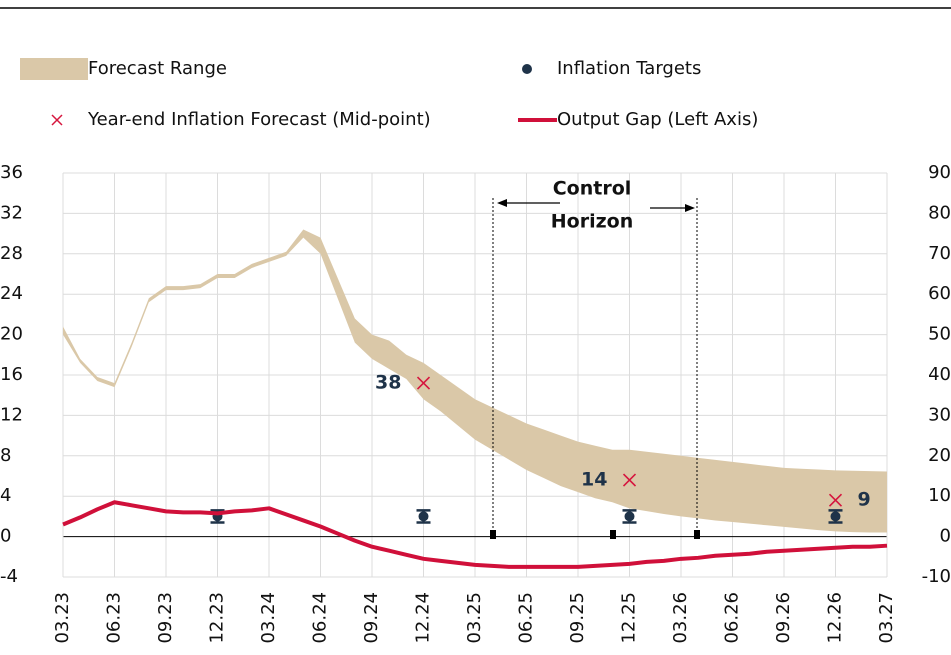 This screenshot has width=951, height=655. I want to click on y2-tick-label: 90, so click(939, 172).